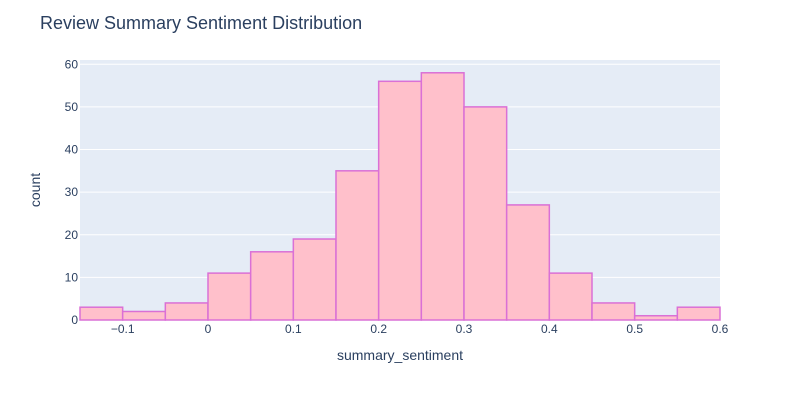  What do you see at coordinates (400, 355) in the screenshot?
I see `x-axis-title: summary_sentiment` at bounding box center [400, 355].